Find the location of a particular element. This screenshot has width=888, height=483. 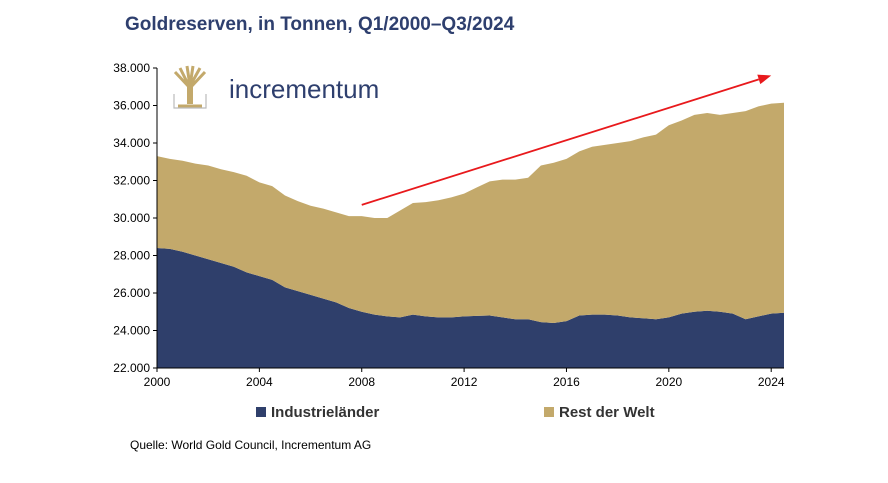

trend-arrow is located at coordinates (566, 140).